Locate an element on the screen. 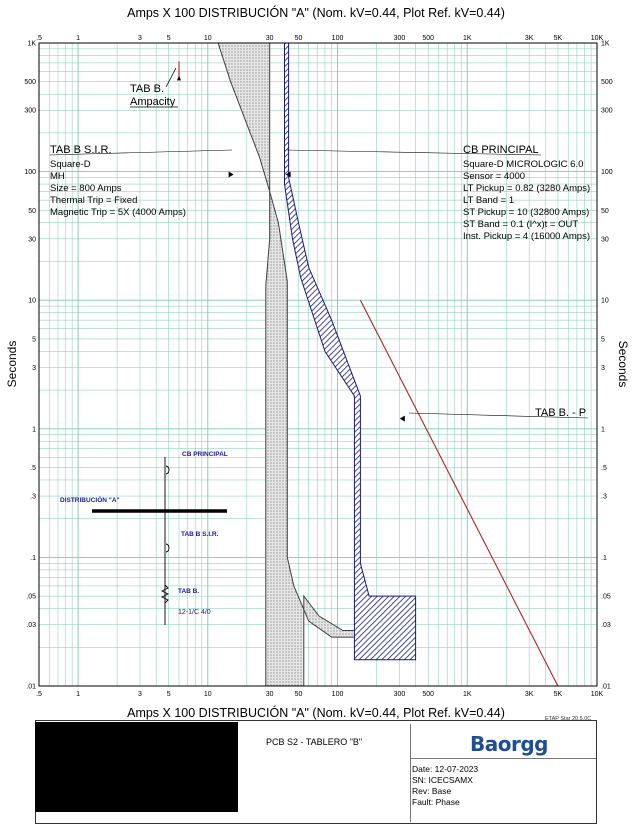 The width and height of the screenshot is (633, 830). sir-line-5: Magnetic Trip = 5X (4000 Amps) is located at coordinates (118, 212).